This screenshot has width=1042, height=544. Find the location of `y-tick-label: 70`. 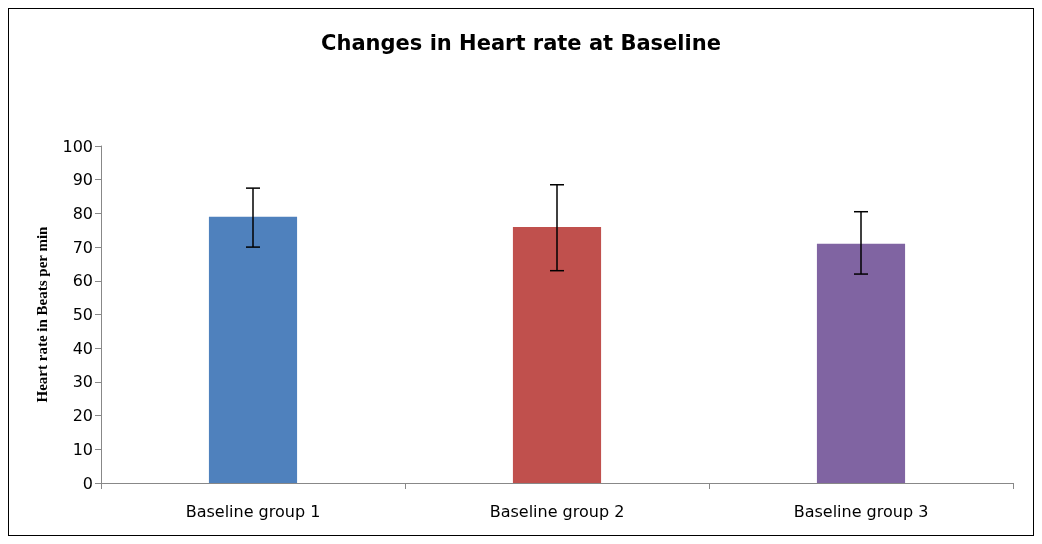

y-tick-label: 70 is located at coordinates (82, 247).